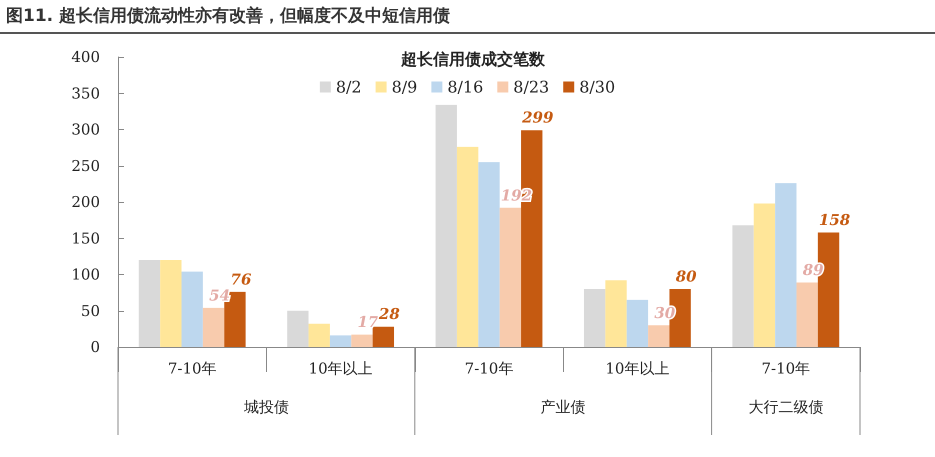  I want to click on y-tick-label: 100, so click(85, 275).